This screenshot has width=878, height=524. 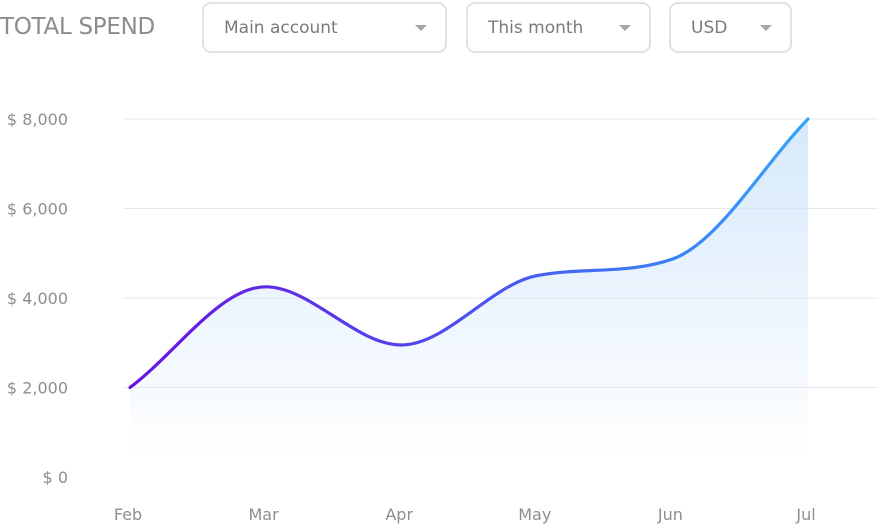 I want to click on currency-select: USD, so click(x=730, y=27).